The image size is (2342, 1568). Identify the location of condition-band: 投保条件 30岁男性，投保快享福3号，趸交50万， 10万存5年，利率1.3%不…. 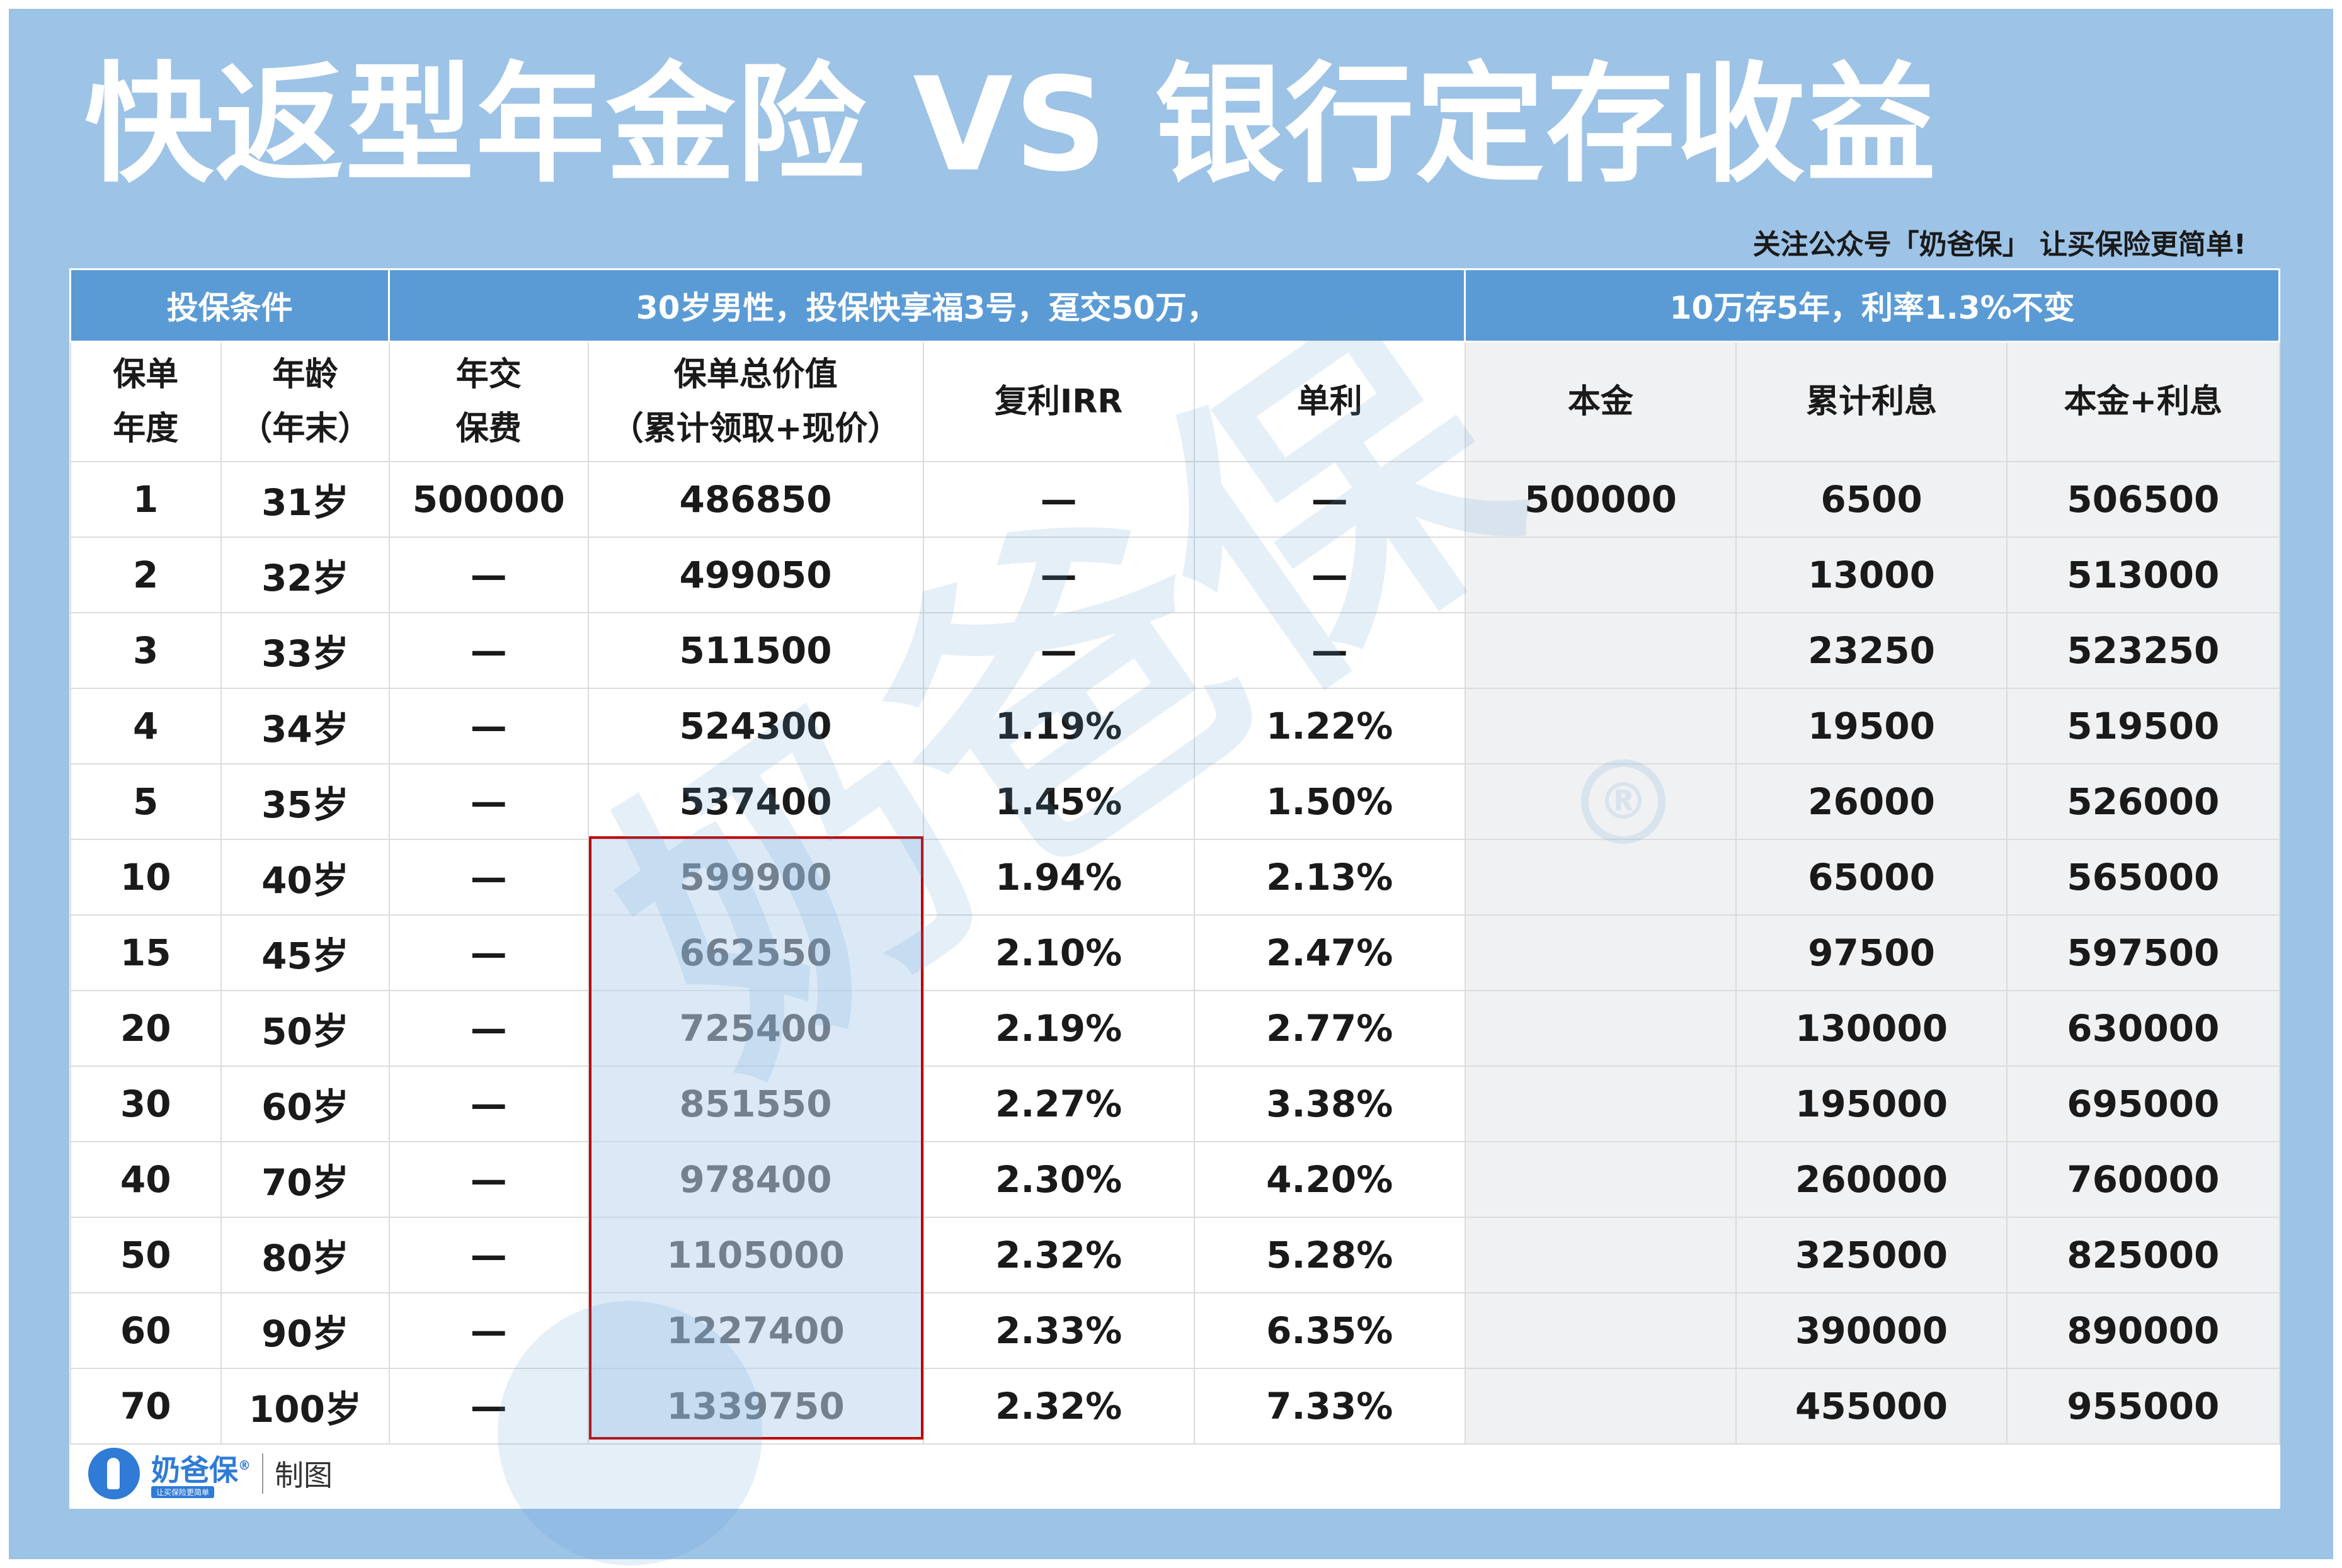
(1174, 305).